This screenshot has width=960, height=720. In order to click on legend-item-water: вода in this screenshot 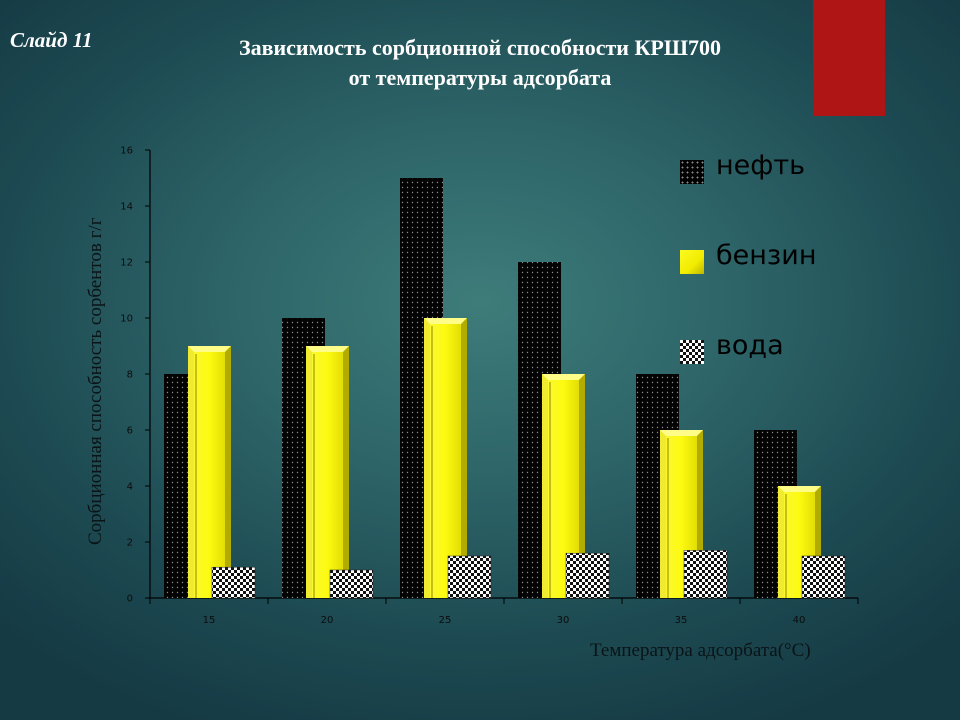, I will do `click(780, 350)`.